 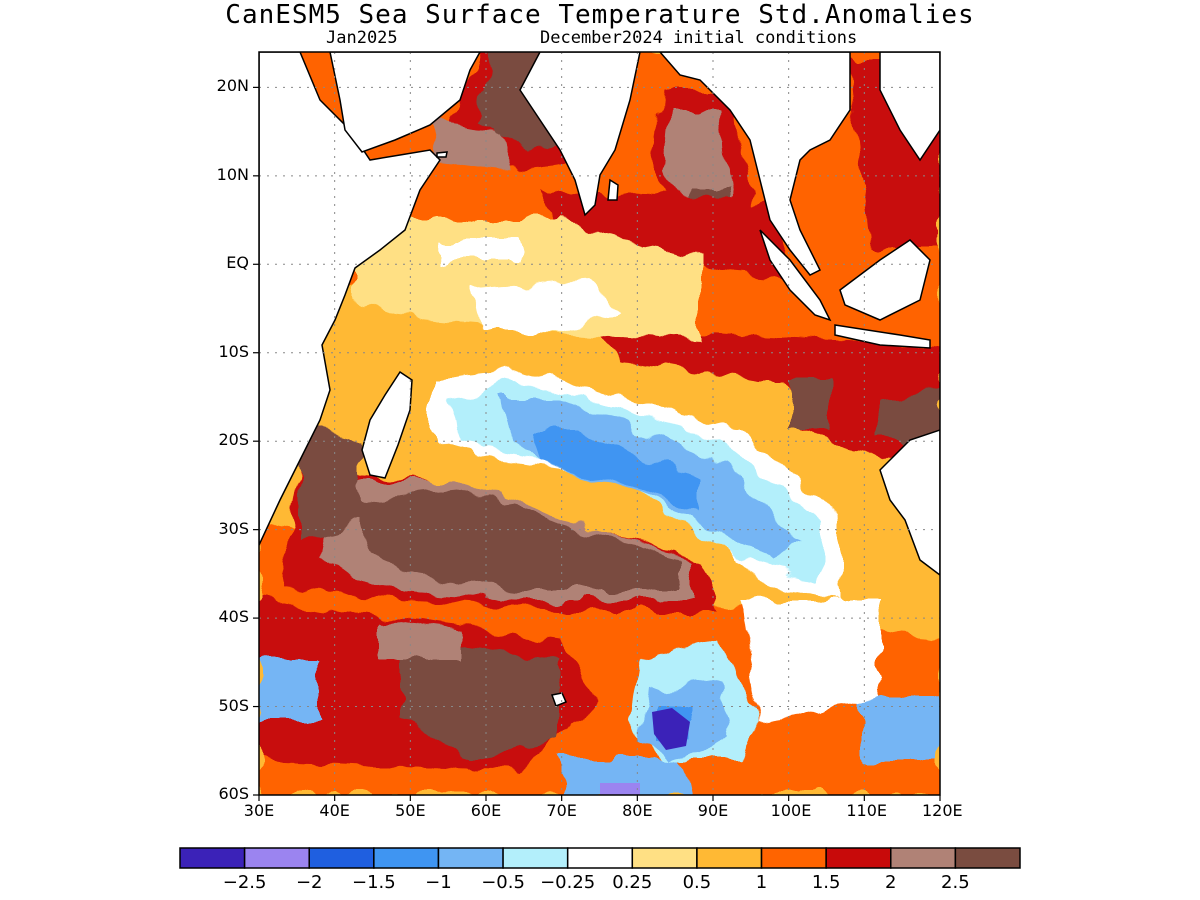 What do you see at coordinates (713, 810) in the screenshot?
I see `x-tick-label: 90E` at bounding box center [713, 810].